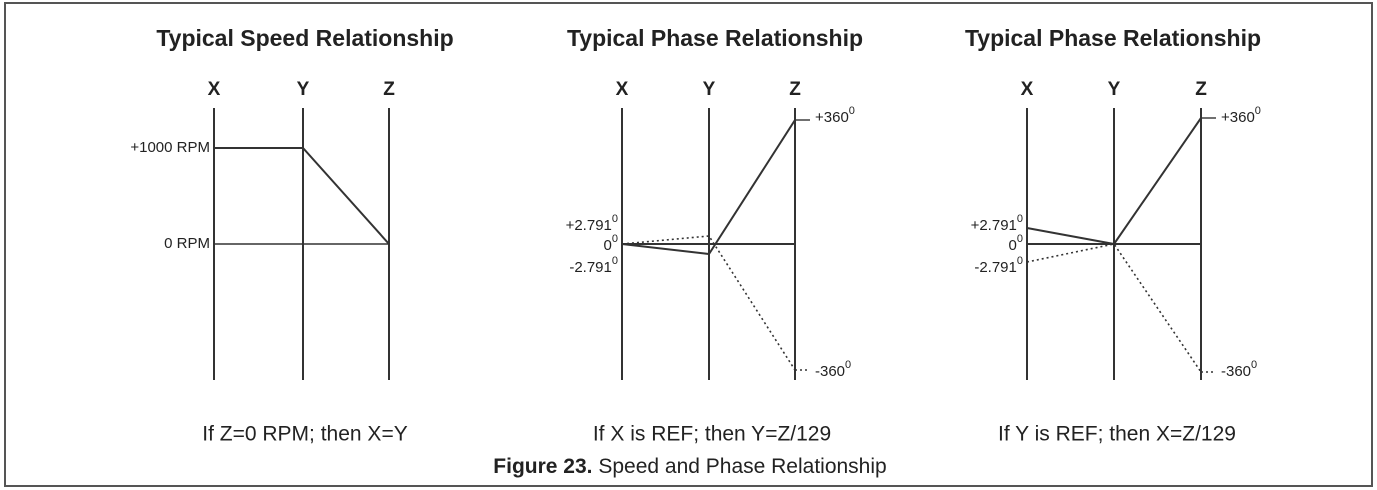  I want to click on panel-caption: If Y is REF; then X=Z/129, so click(1117, 434).